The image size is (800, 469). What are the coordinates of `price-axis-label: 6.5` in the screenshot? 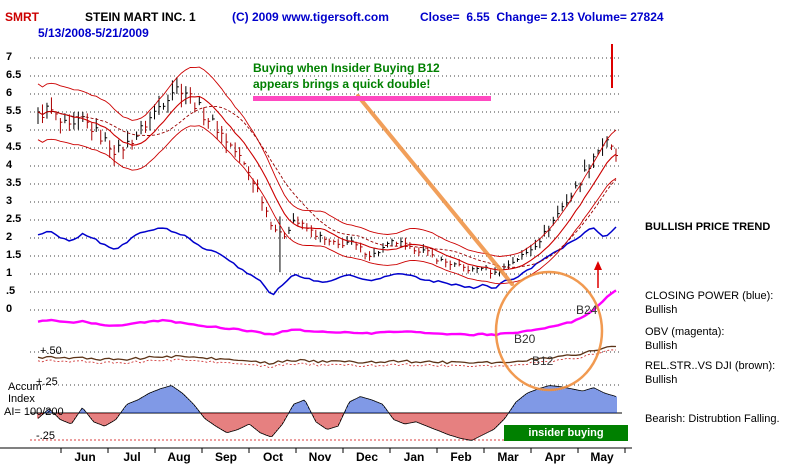 It's located at (14, 75).